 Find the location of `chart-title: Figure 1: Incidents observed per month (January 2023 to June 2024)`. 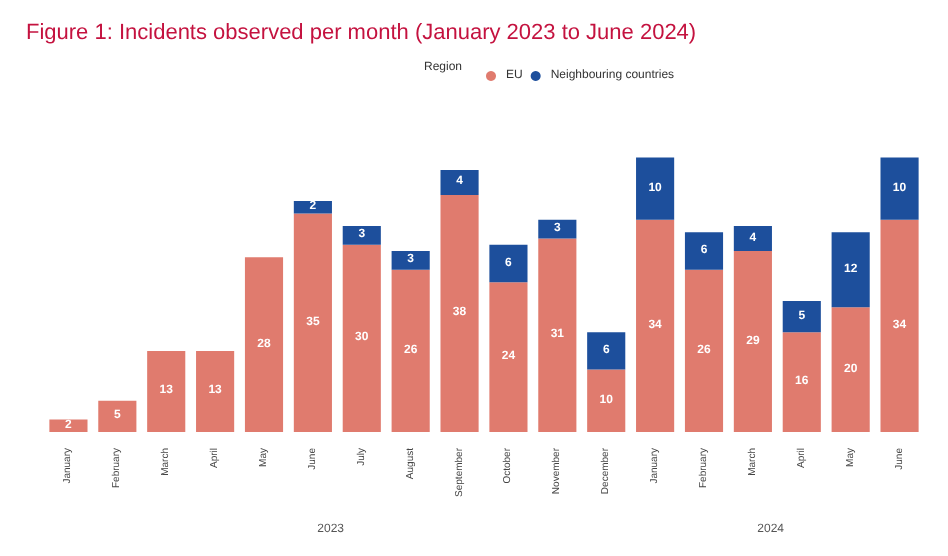

chart-title: Figure 1: Incidents observed per month (January 2023 to June 2024) is located at coordinates (361, 33).